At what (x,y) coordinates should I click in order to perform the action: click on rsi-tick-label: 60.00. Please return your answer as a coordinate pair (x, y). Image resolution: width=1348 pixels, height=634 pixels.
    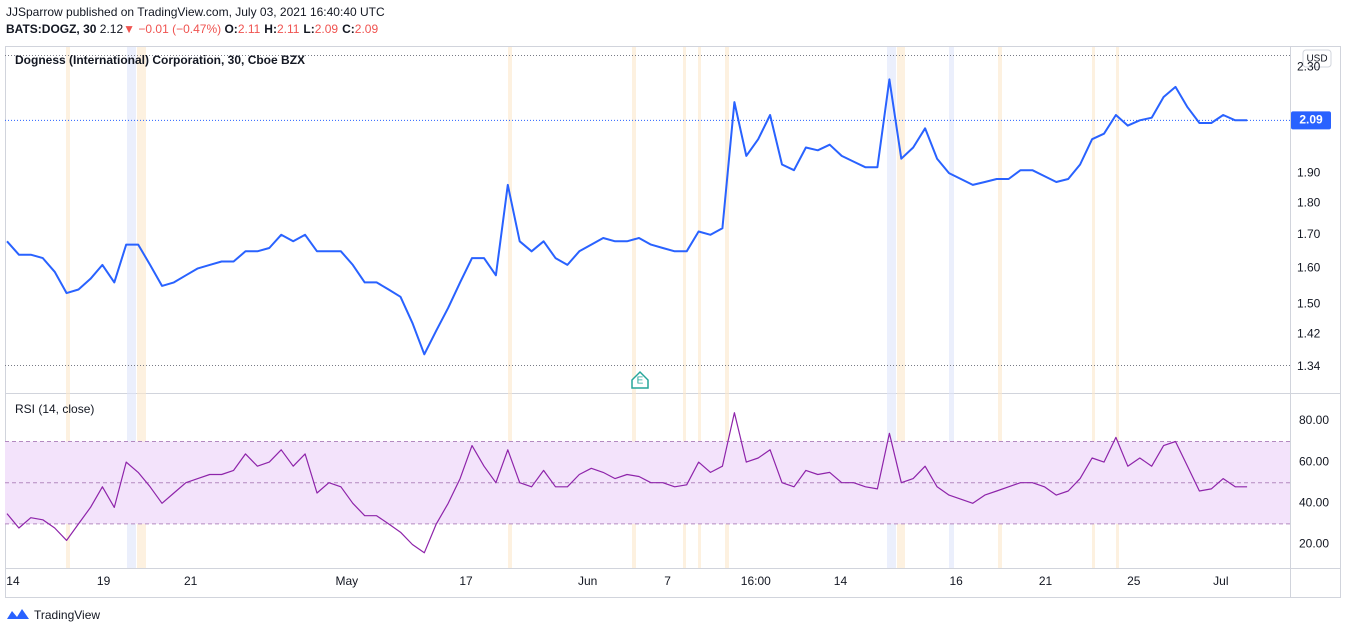
    Looking at the image, I should click on (1314, 461).